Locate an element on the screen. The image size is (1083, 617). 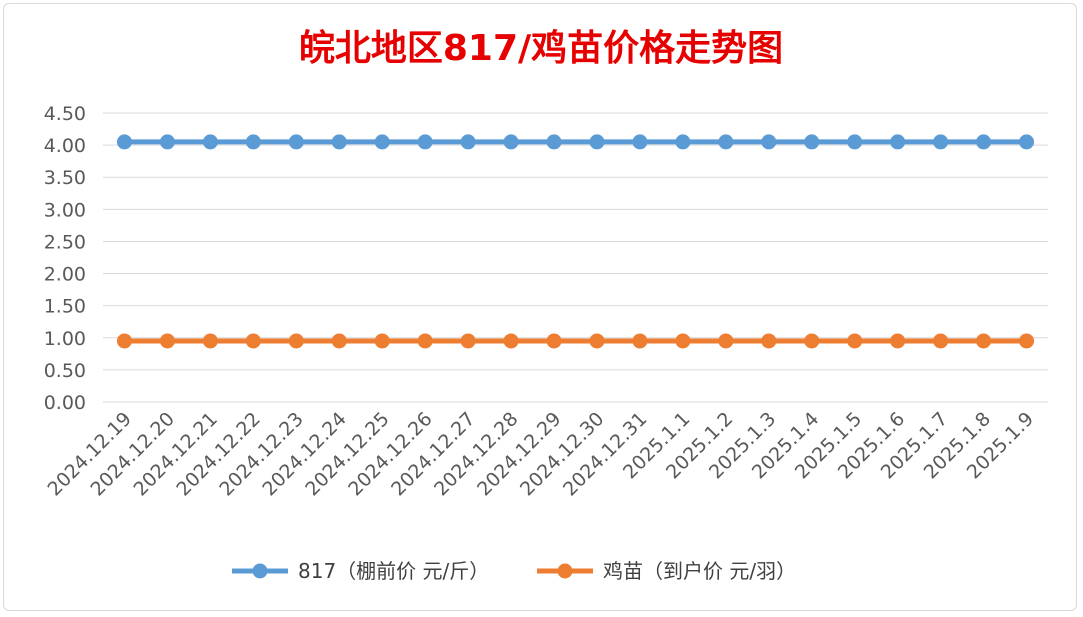
y-tick-label: 4.50 is located at coordinates (65, 114).